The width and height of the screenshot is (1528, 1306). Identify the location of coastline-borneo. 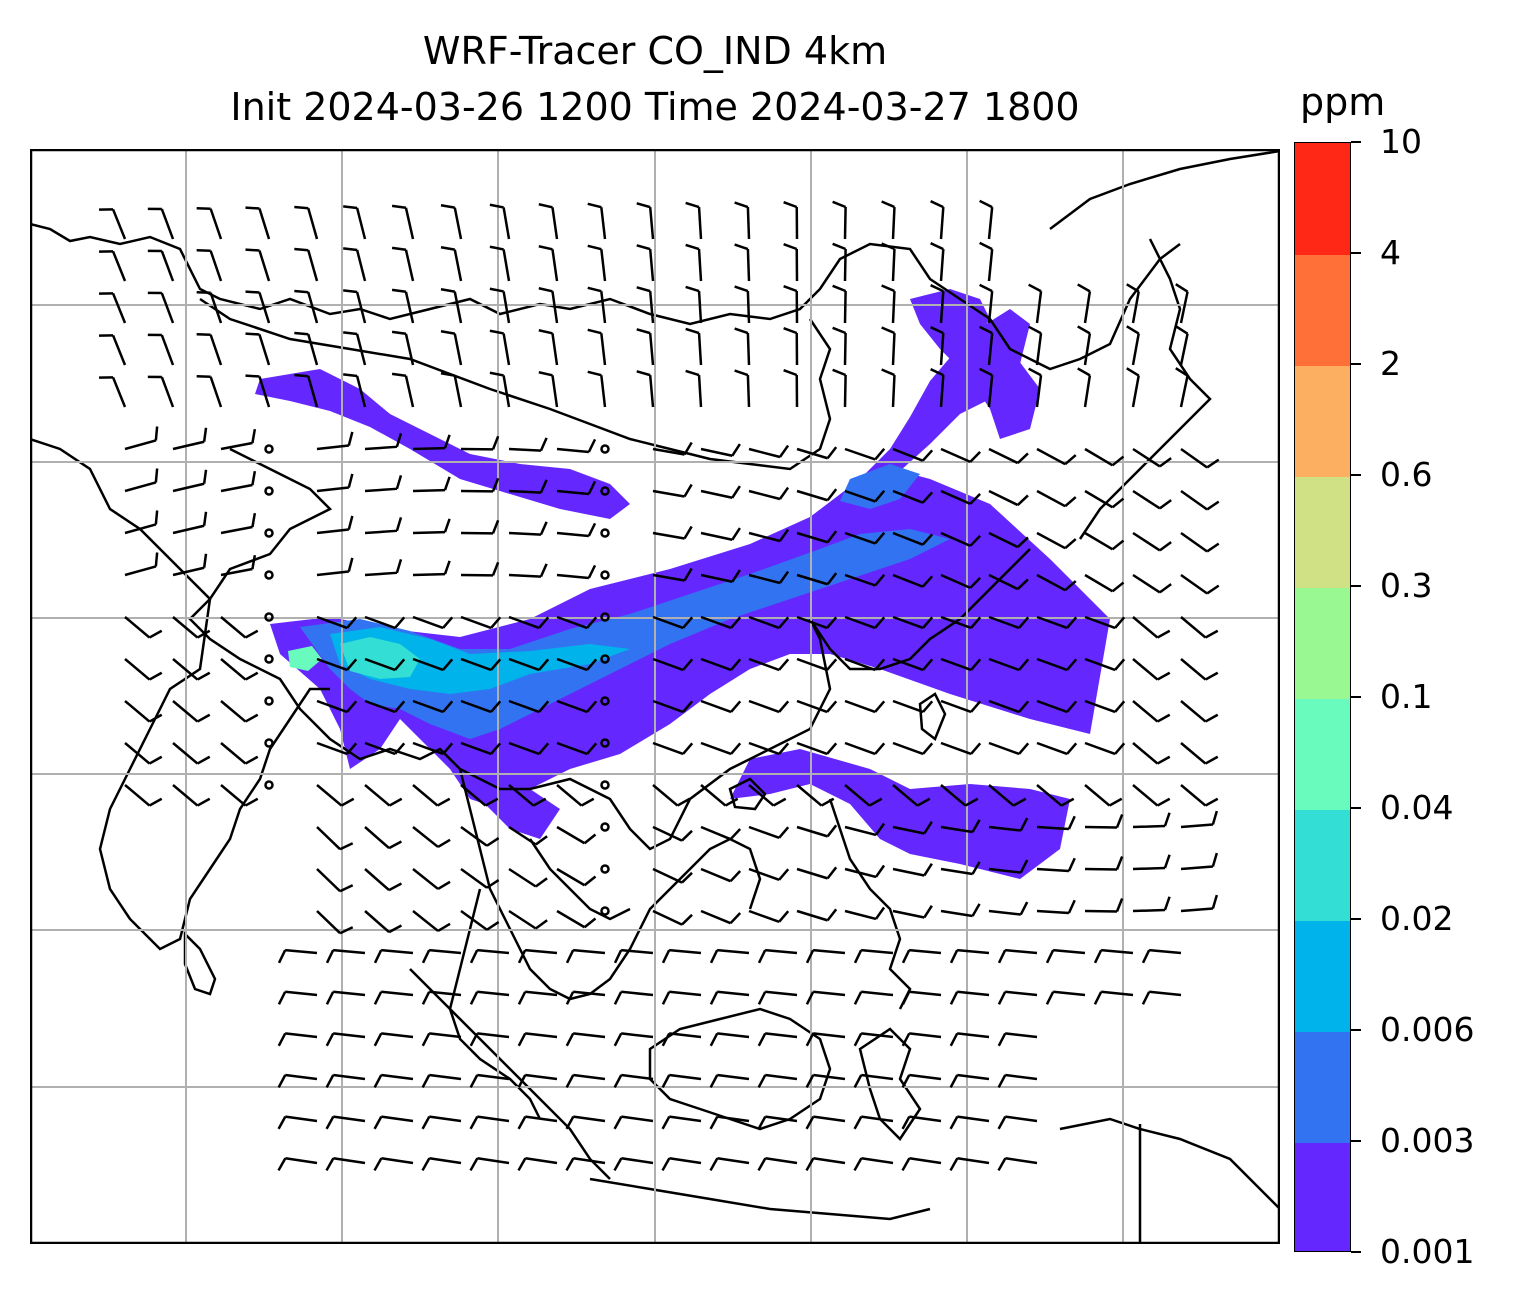
(740, 1069).